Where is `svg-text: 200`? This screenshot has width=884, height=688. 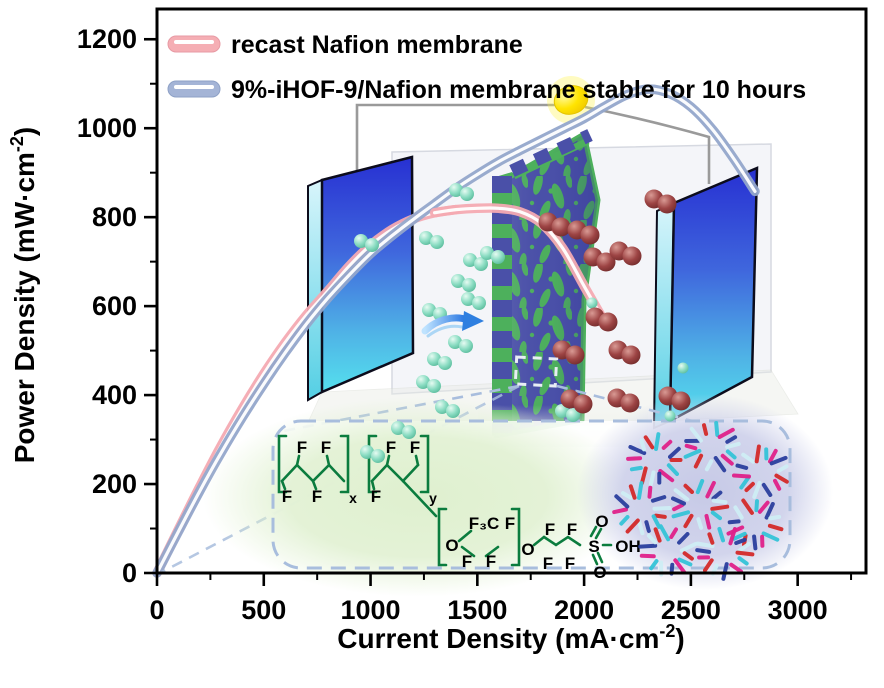 svg-text: 200 is located at coordinates (114, 484).